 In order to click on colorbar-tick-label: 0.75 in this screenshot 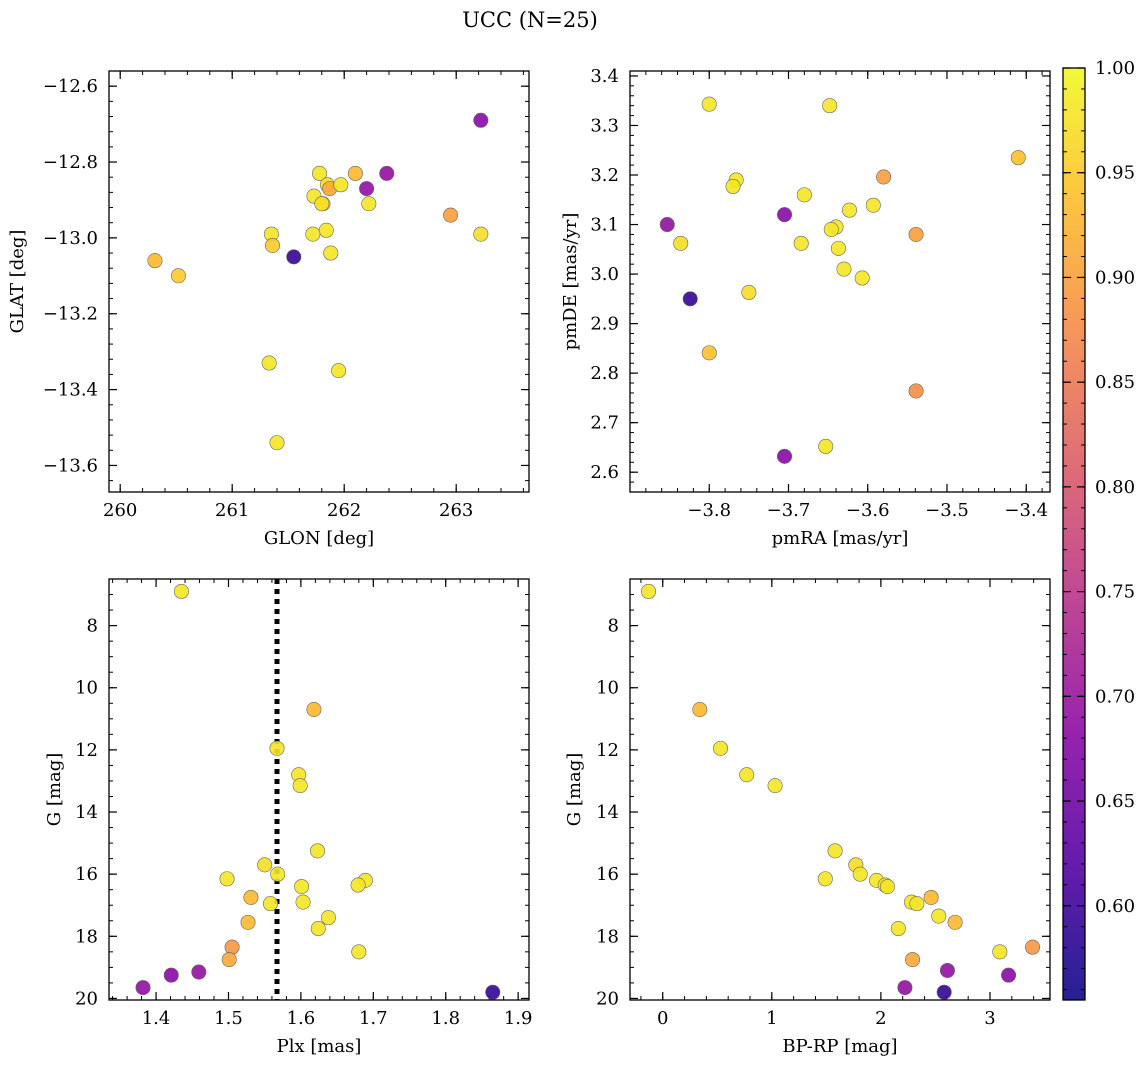, I will do `click(1115, 592)`.